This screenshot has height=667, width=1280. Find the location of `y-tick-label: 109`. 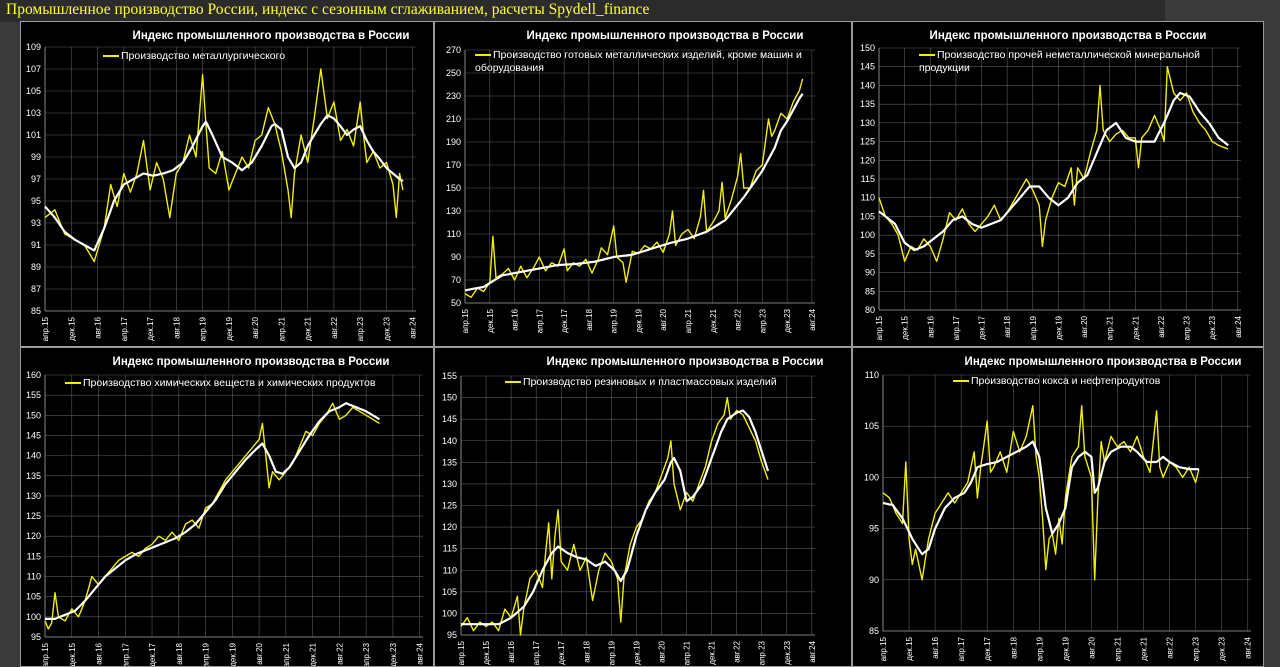

y-tick-label: 109 is located at coordinates (33, 47).